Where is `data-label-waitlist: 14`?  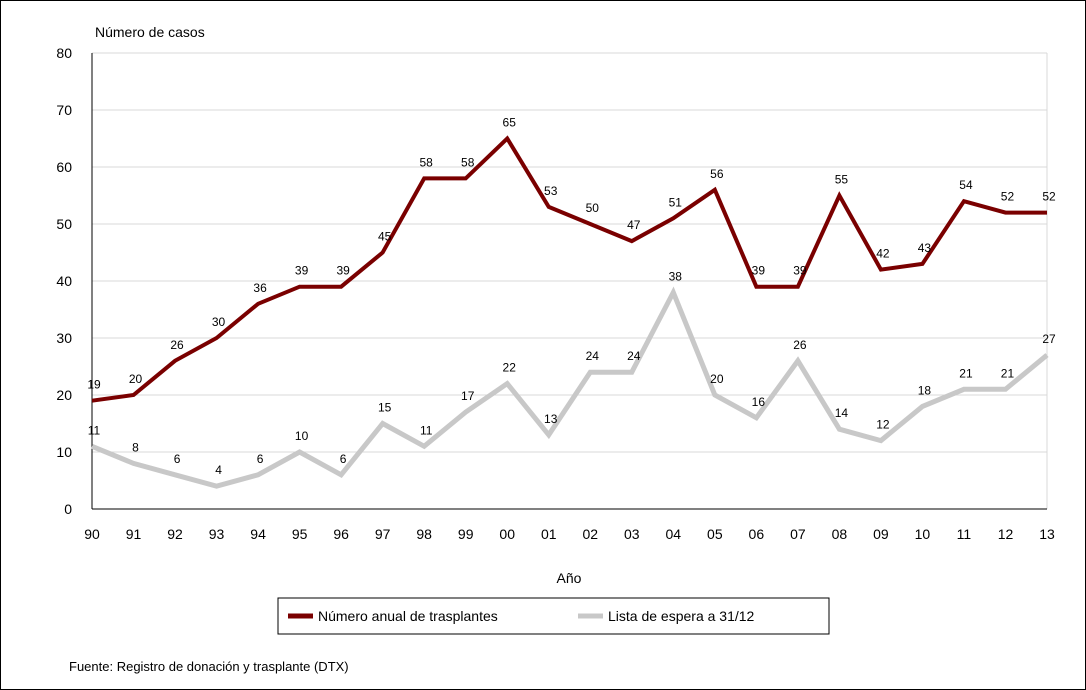 data-label-waitlist: 14 is located at coordinates (842, 413).